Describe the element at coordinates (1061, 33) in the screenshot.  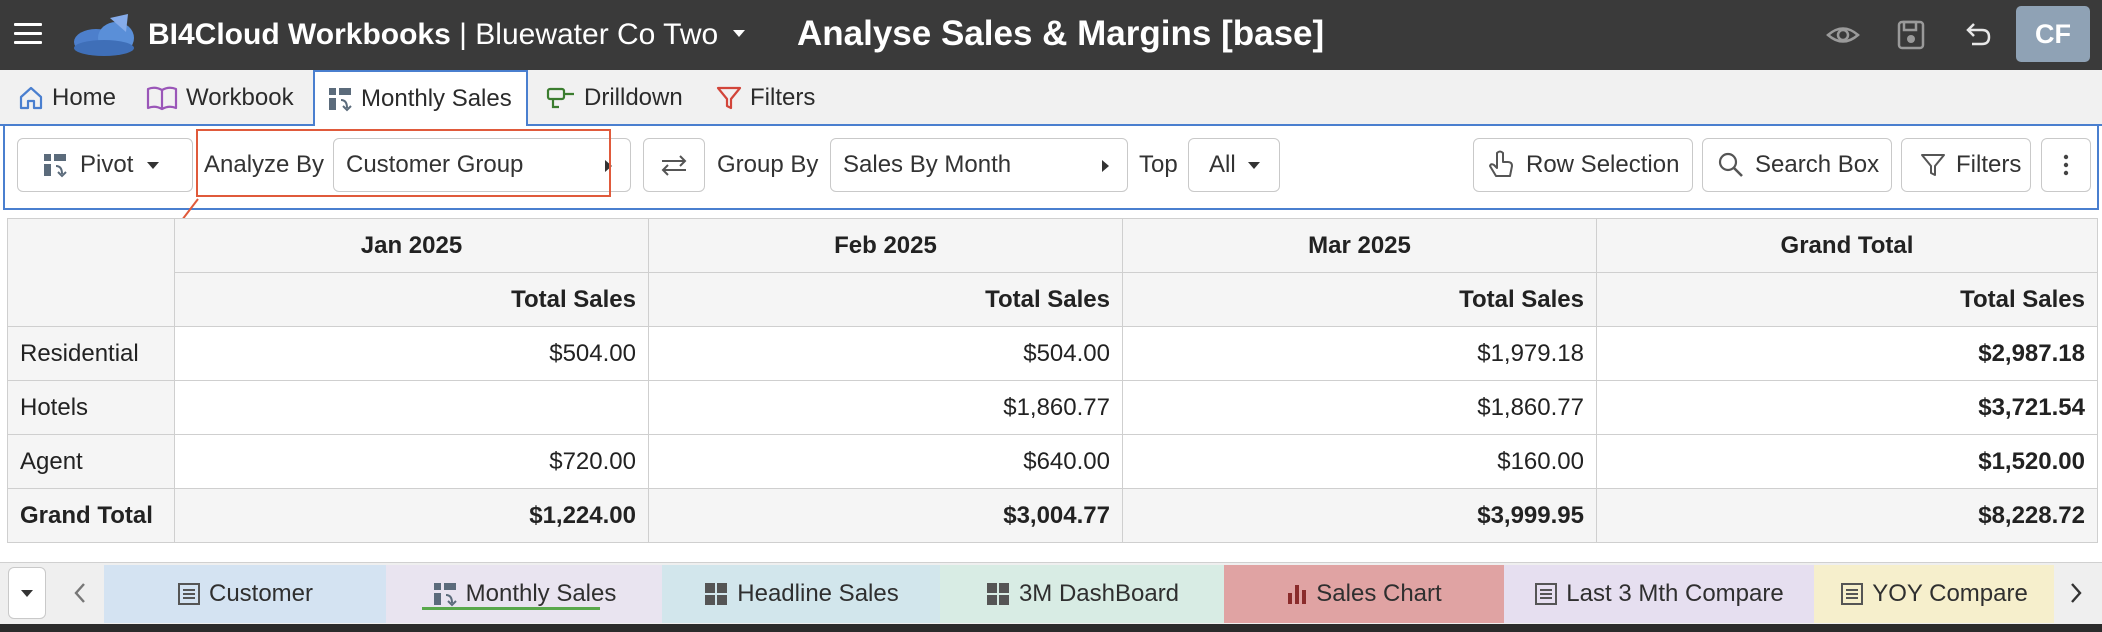
I see `page-title: Analyse Sales & Margins [base]` at that location.